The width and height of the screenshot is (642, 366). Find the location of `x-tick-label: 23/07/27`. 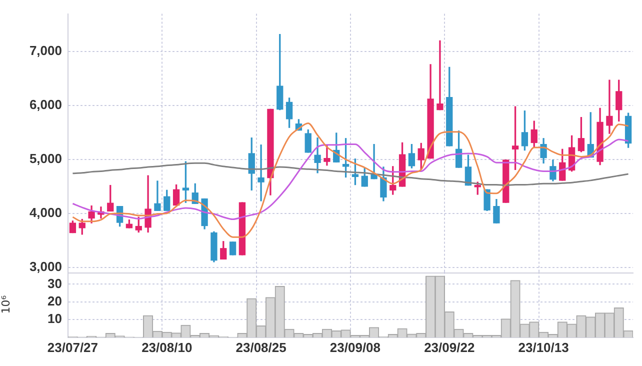

x-tick-label: 23/07/27 is located at coordinates (72, 347).